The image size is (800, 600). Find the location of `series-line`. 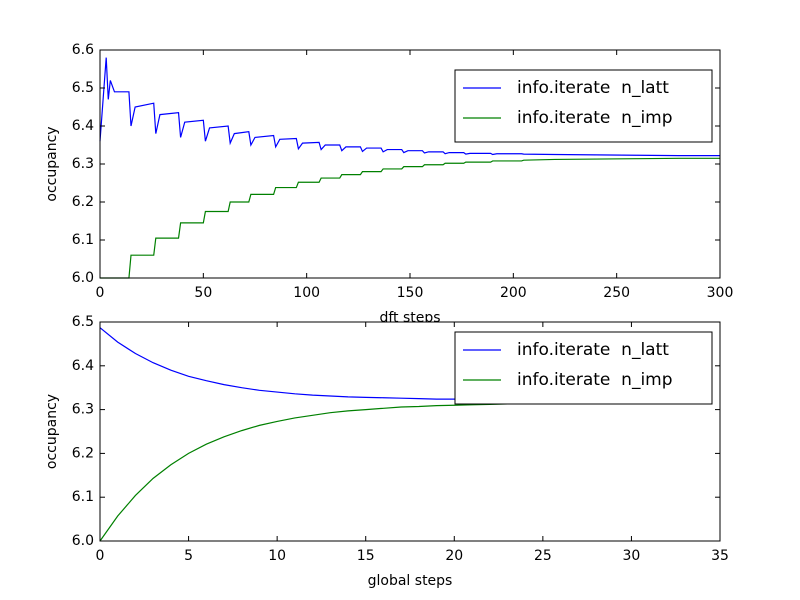

series-line is located at coordinates (409, 107).